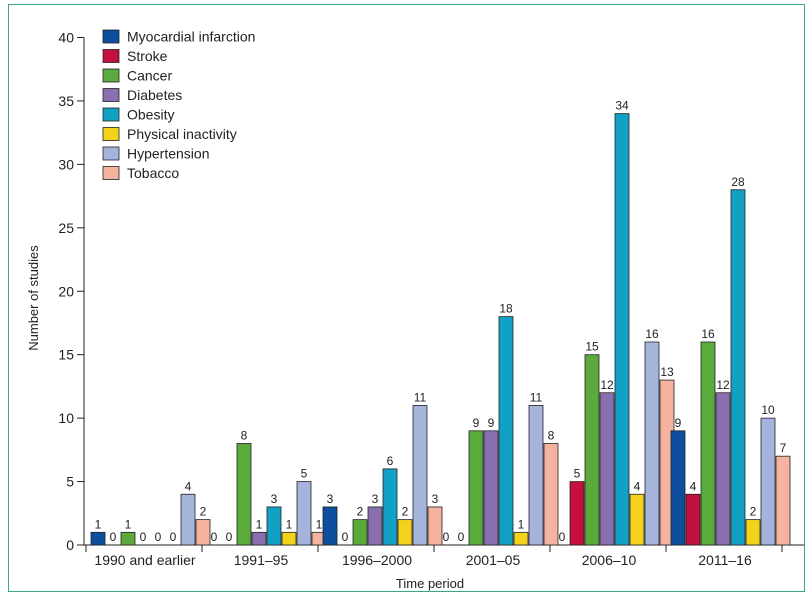 The image size is (810, 596). I want to click on bar-value-label: 18, so click(506, 309).